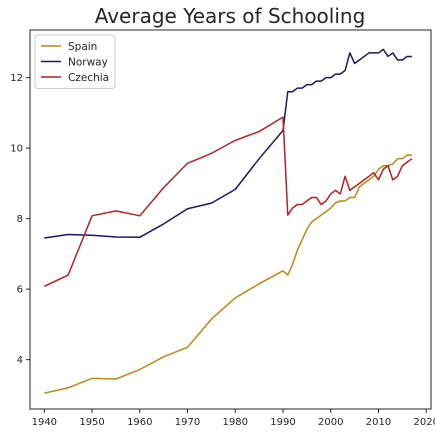  I want to click on y-tick-label: 10, so click(16, 149).